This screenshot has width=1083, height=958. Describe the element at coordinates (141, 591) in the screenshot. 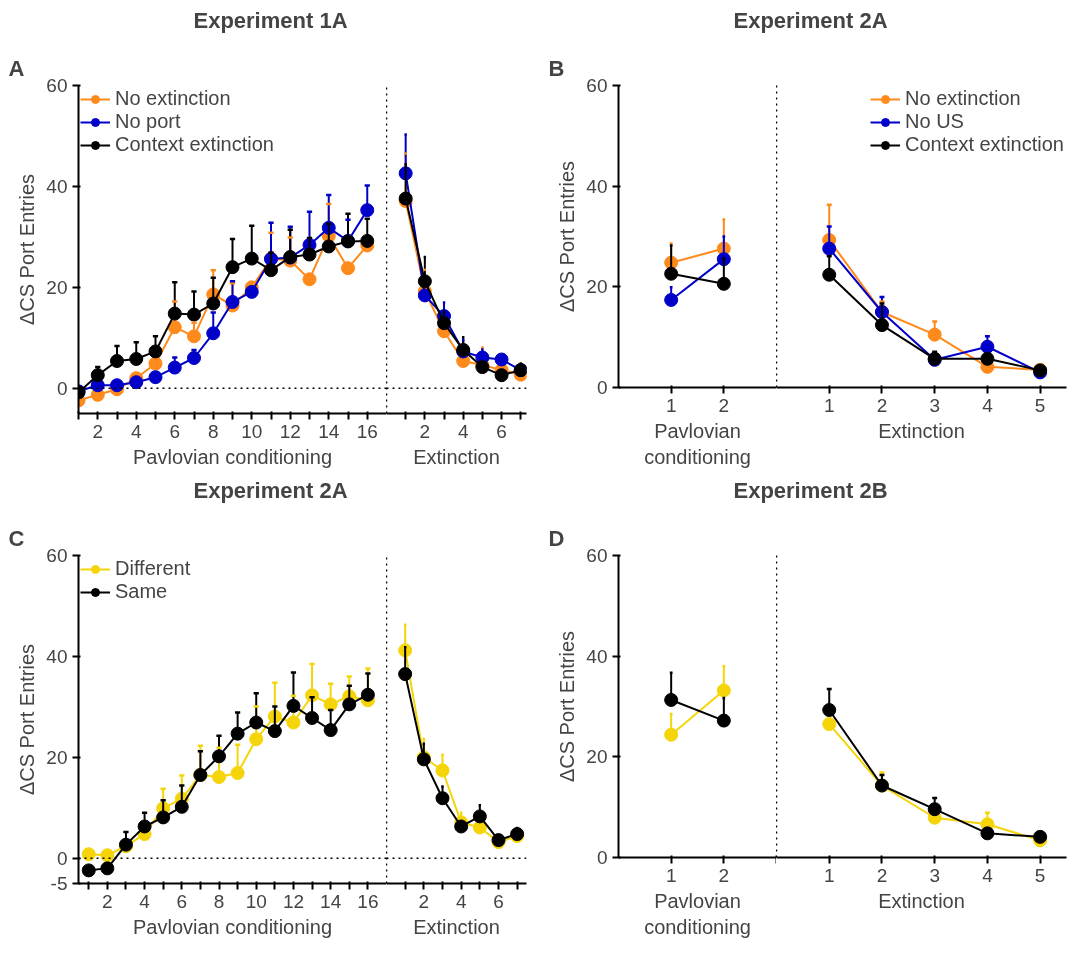

I see `legend-label: Same` at that location.